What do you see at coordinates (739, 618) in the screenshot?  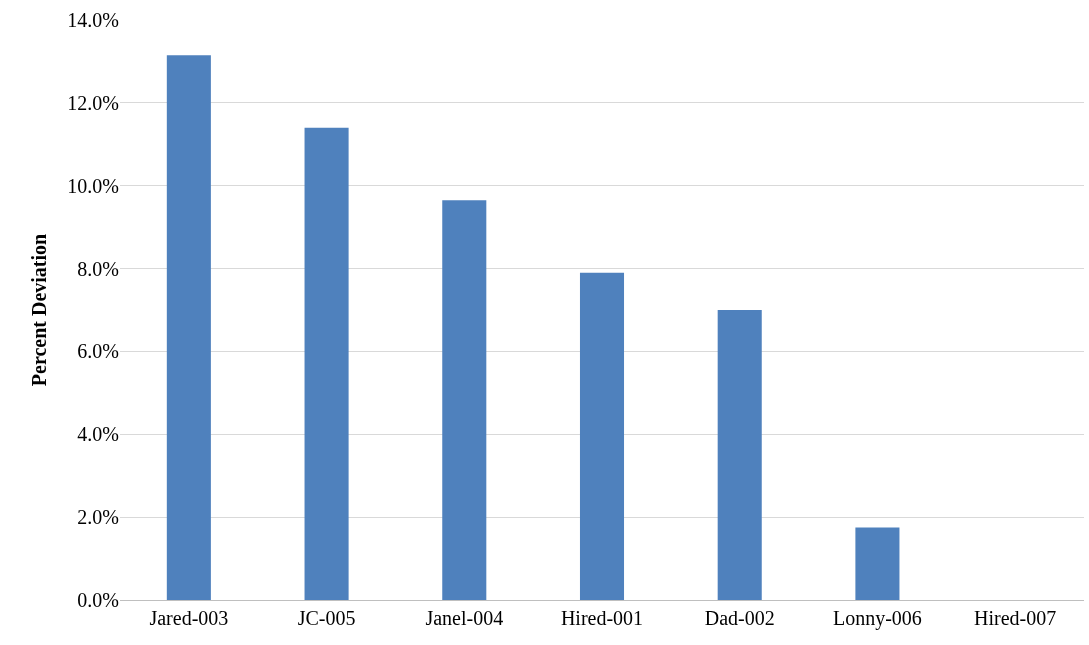 I see `x-tick-label: Dad-002` at bounding box center [739, 618].